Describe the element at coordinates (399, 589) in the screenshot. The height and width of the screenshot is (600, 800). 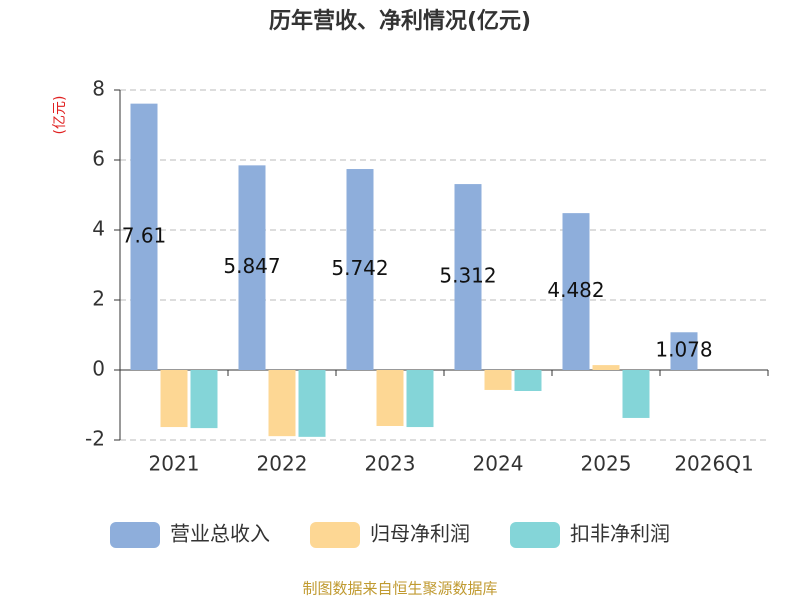
I see `source-note: 制图数据来自恒生聚源数据库` at that location.